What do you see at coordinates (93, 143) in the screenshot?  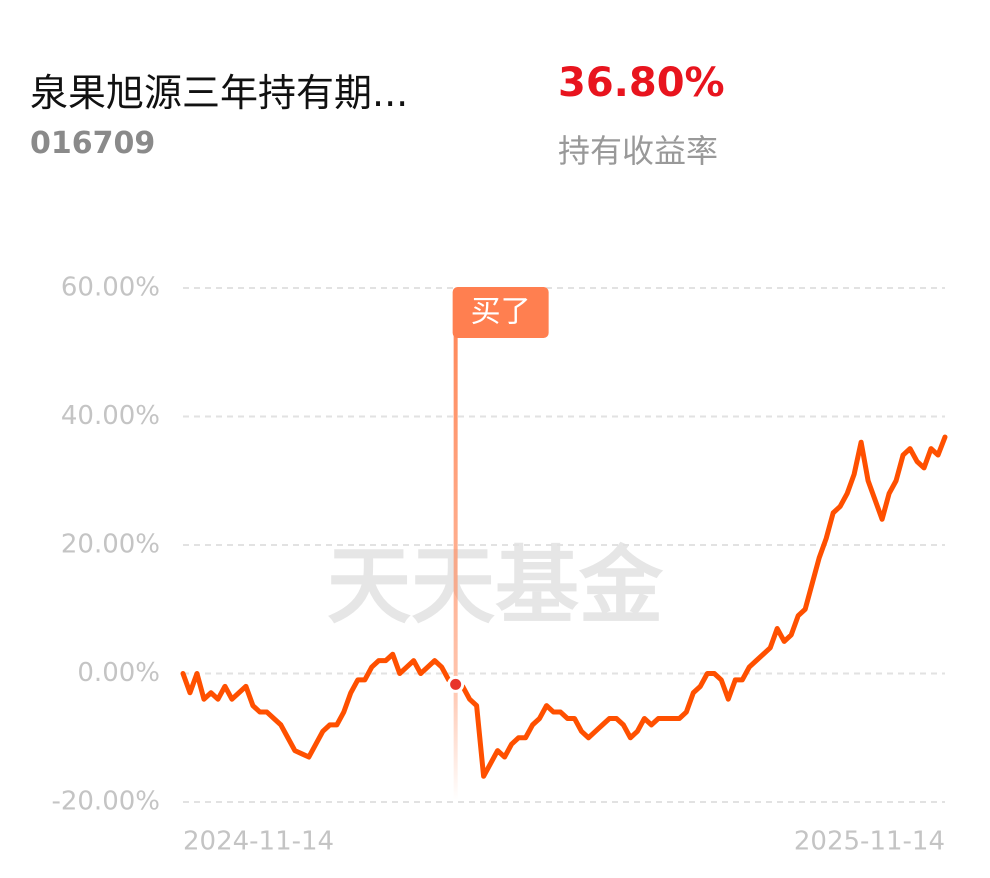 I see `fund-code: 016709` at bounding box center [93, 143].